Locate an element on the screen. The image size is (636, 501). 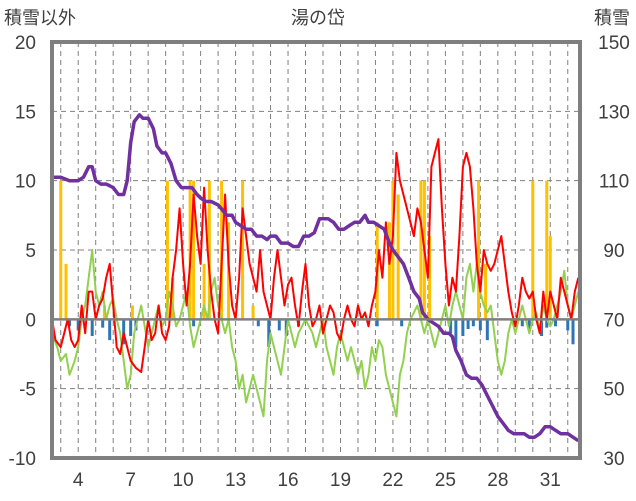
chart-title: 湯の岱 is located at coordinates (318, 18).